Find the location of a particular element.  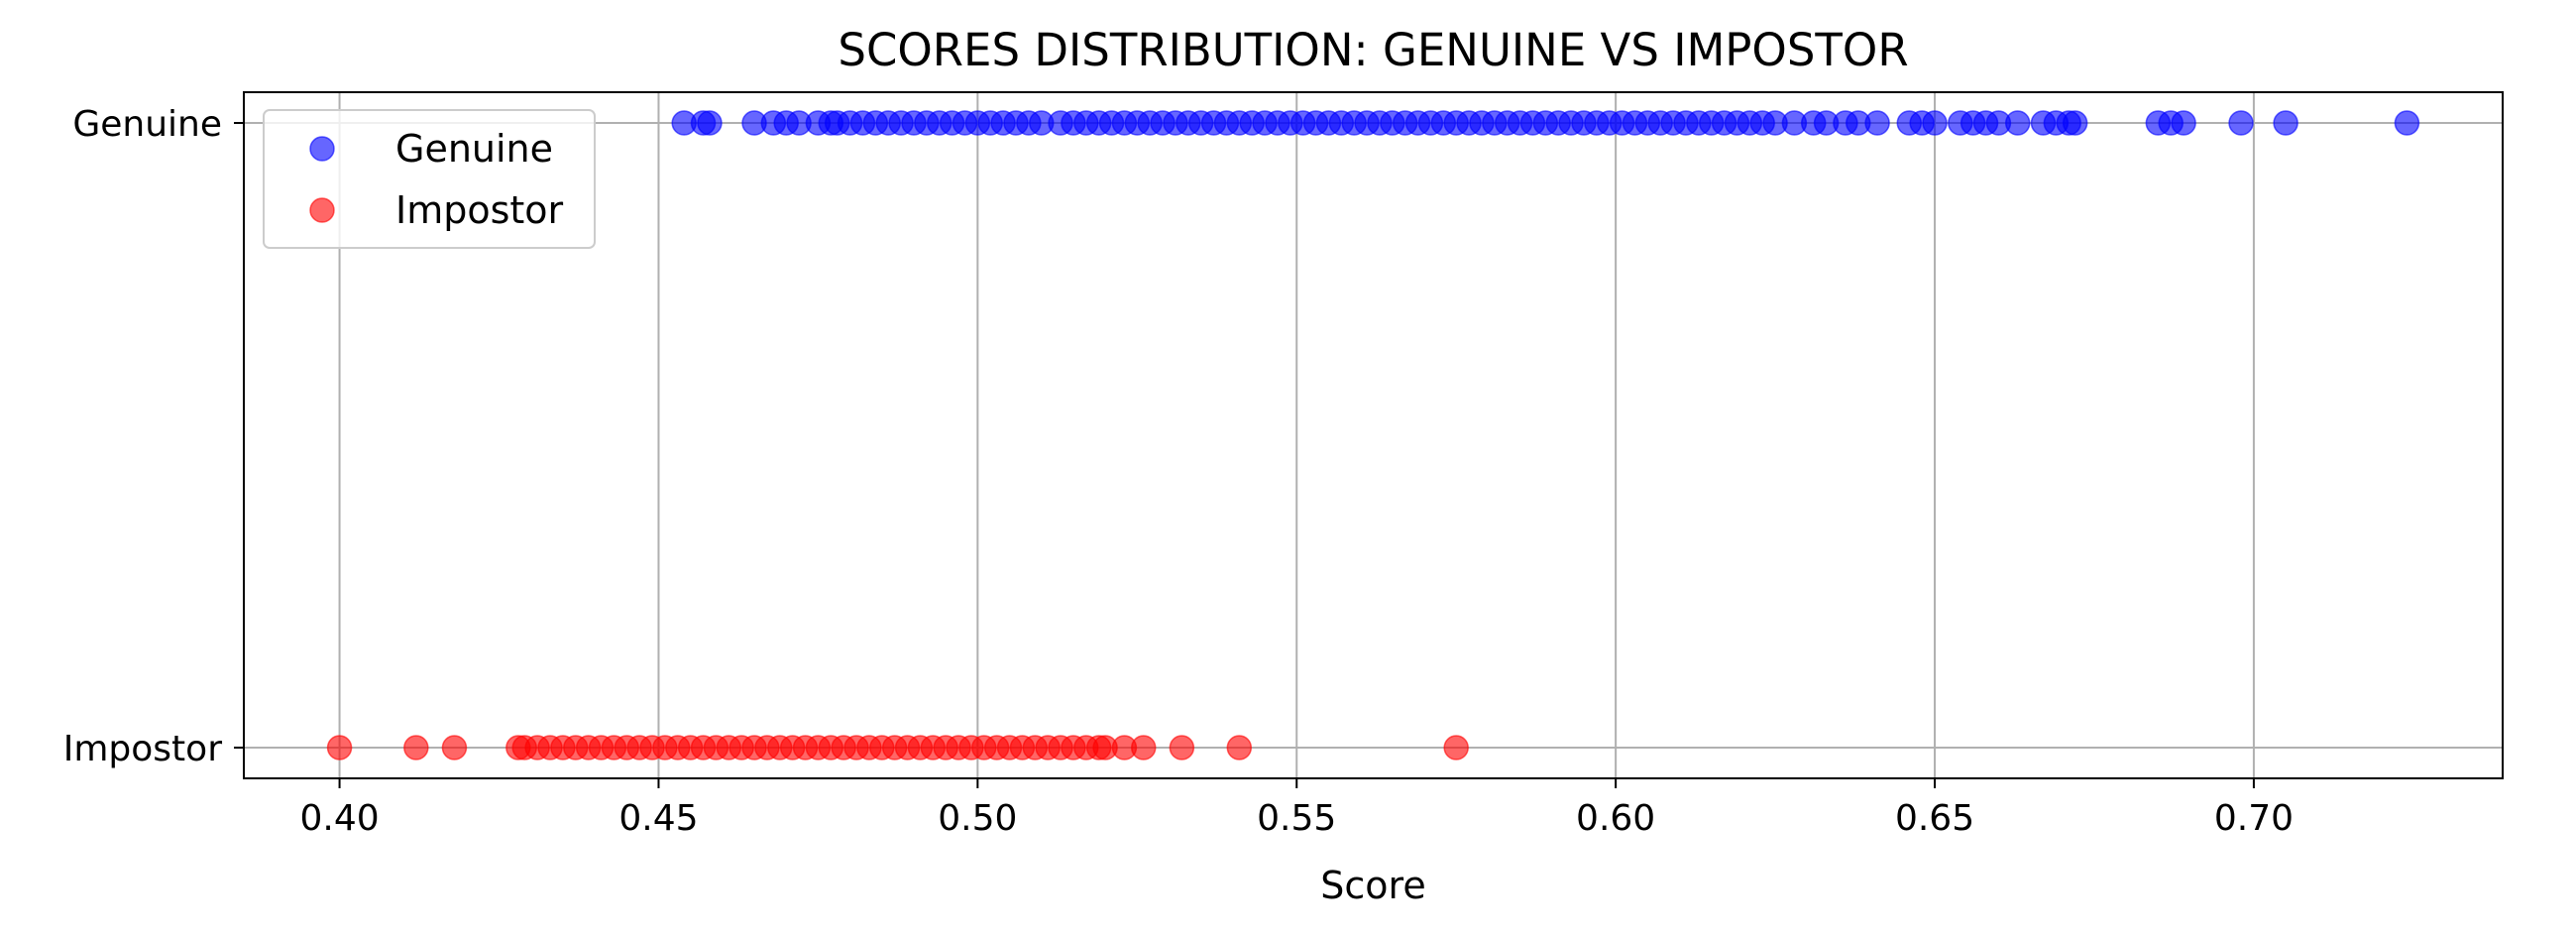

x-tick-label: 0.45 is located at coordinates (658, 818).